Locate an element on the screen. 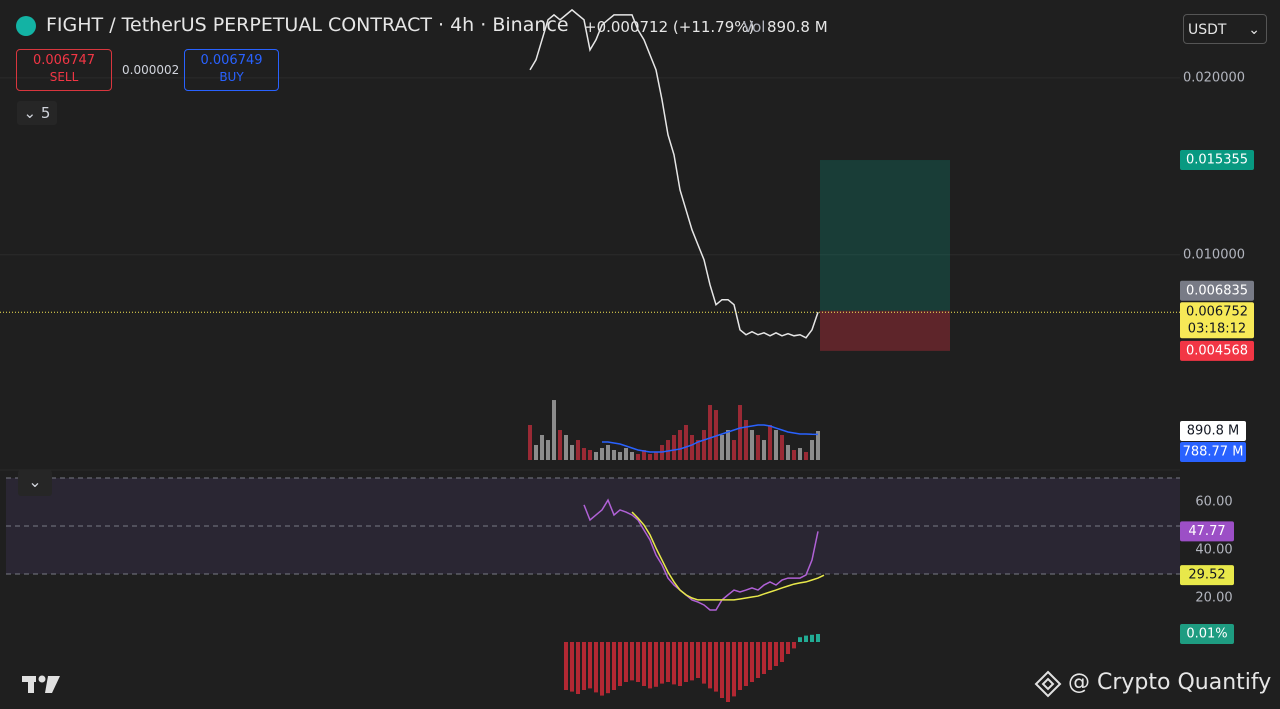 Image resolution: width=1280 pixels, height=709 pixels. tv-logo is located at coordinates (41, 684).